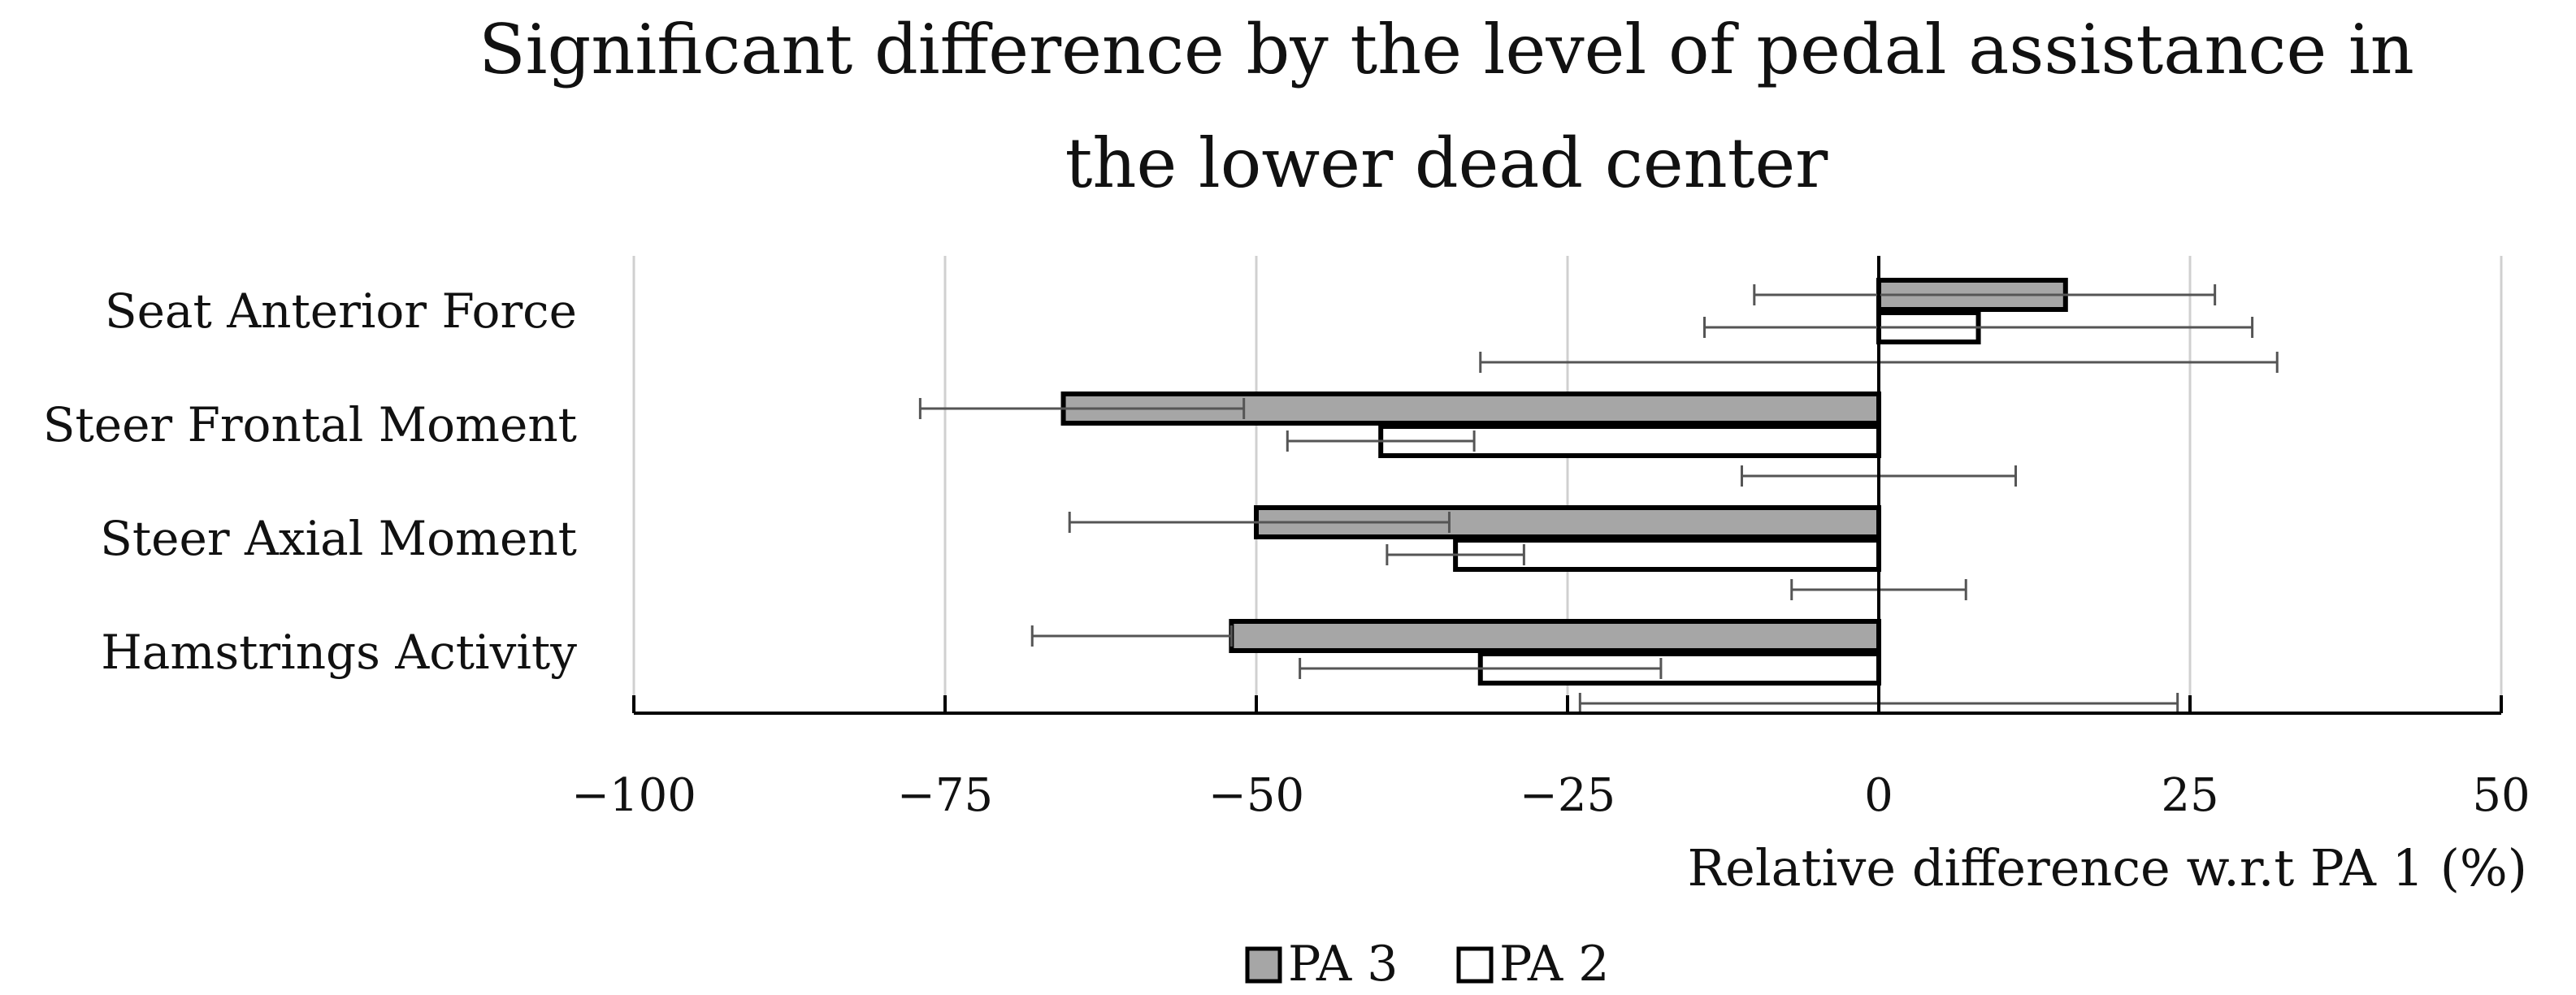 This screenshot has width=2576, height=995. What do you see at coordinates (633, 795) in the screenshot?
I see `x-tick-label-0: −100` at bounding box center [633, 795].